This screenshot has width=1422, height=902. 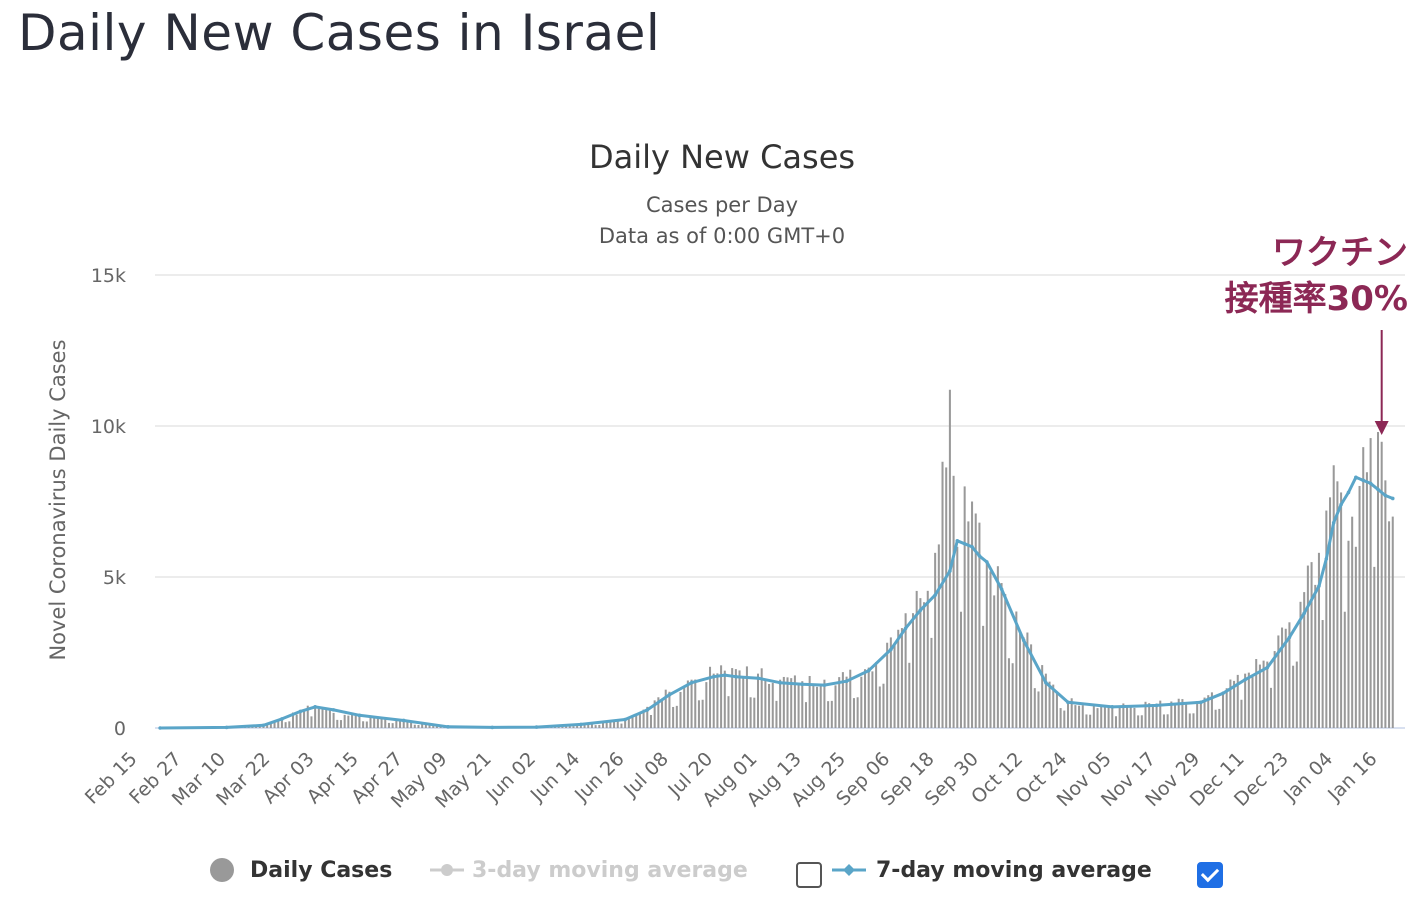 I want to click on 3-day-average-checkbox, so click(x=809, y=875).